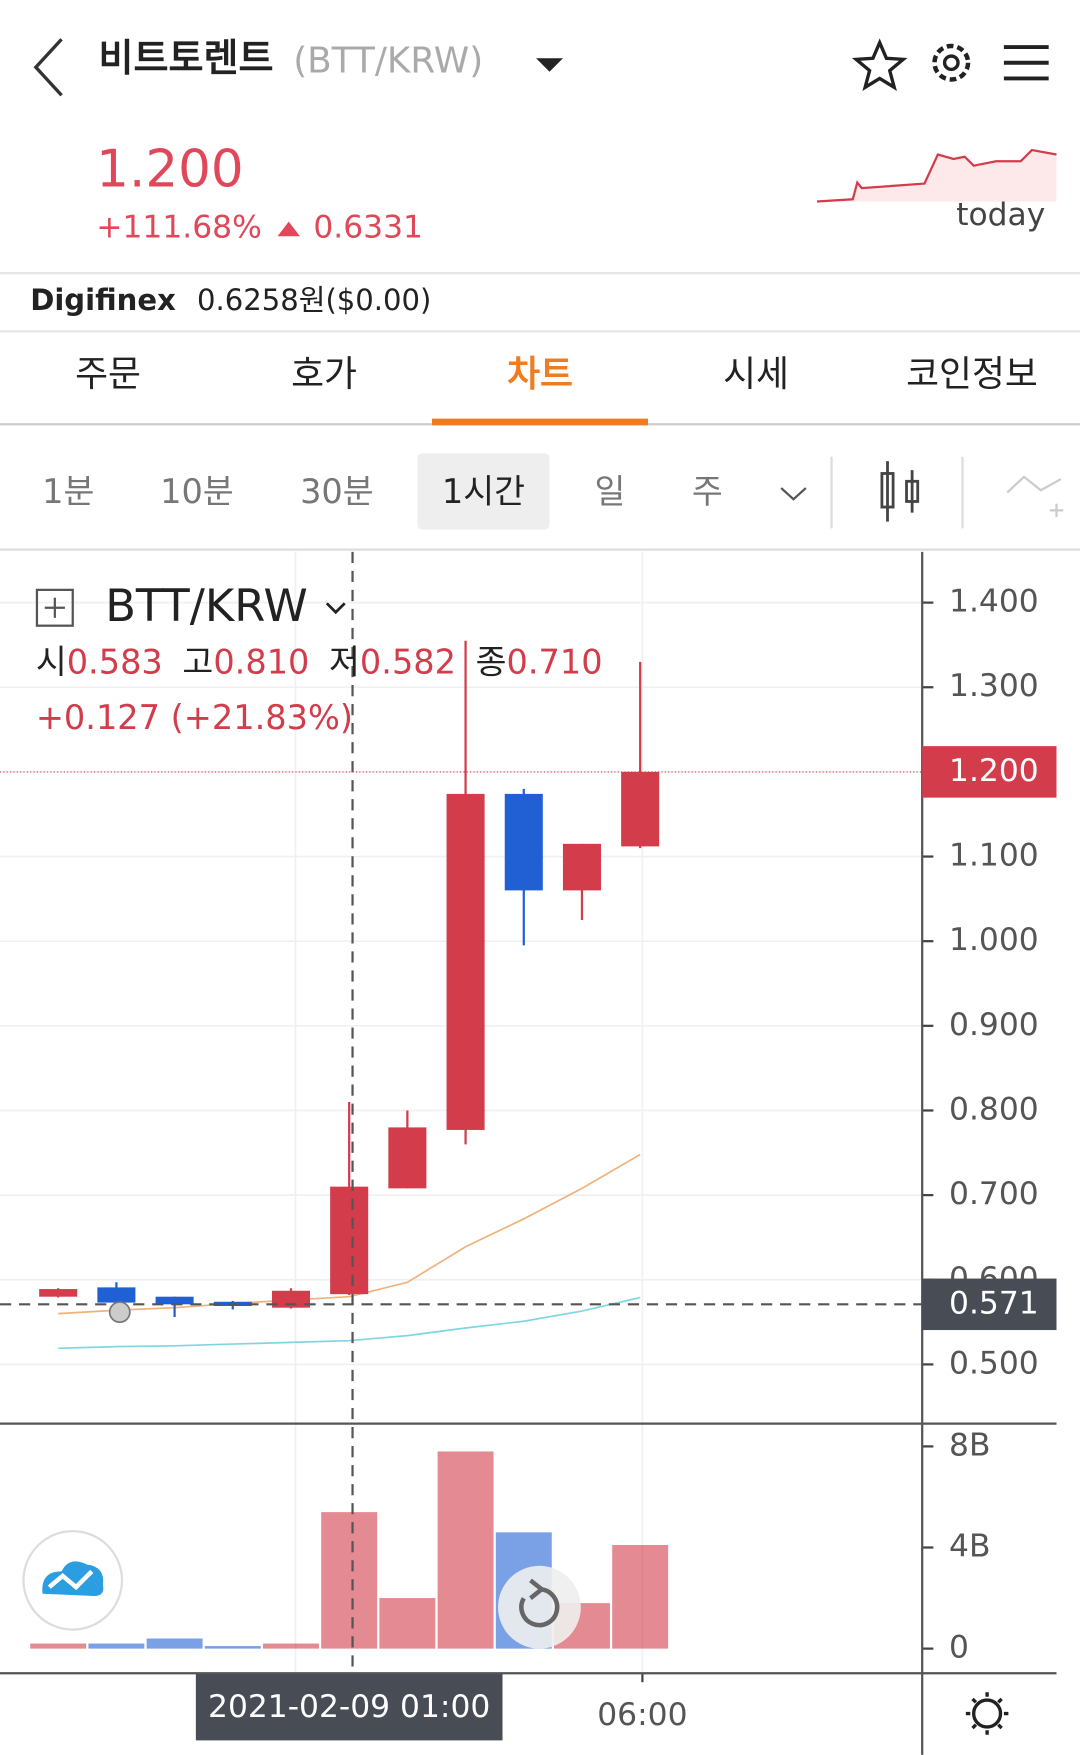  Describe the element at coordinates (197, 661) in the screenshot. I see `high-label: 고` at that location.